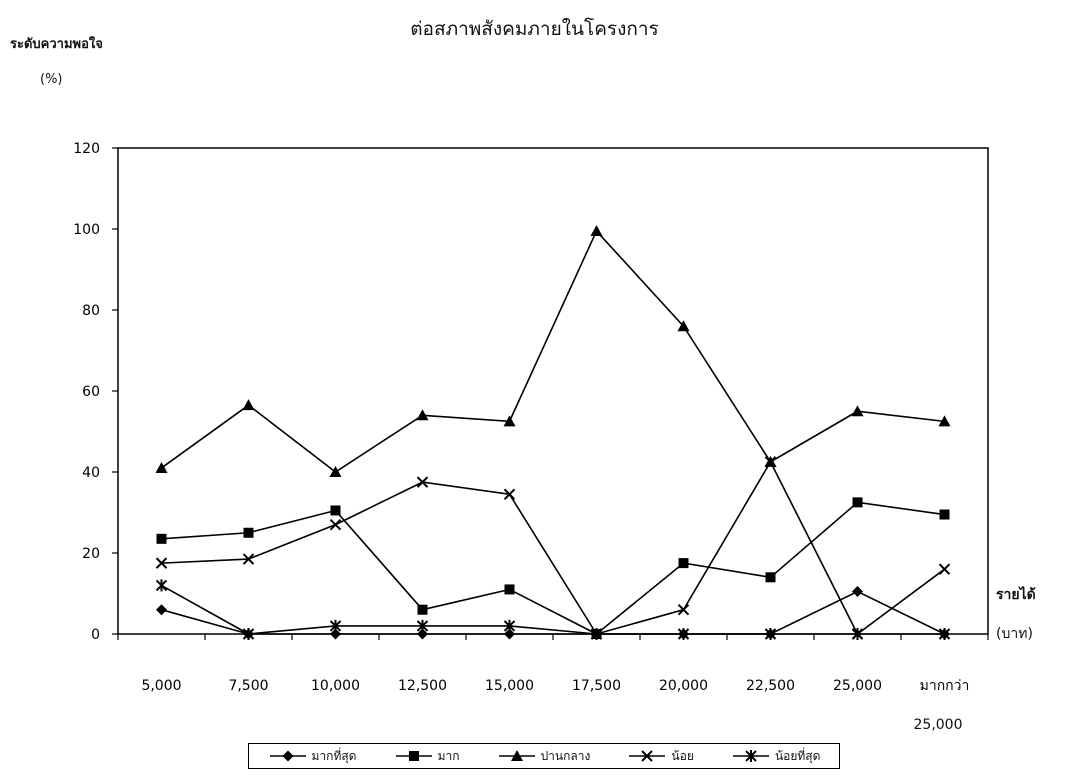 This screenshot has width=1069, height=776. Describe the element at coordinates (91, 311) in the screenshot. I see `y-tick-label: 80` at that location.